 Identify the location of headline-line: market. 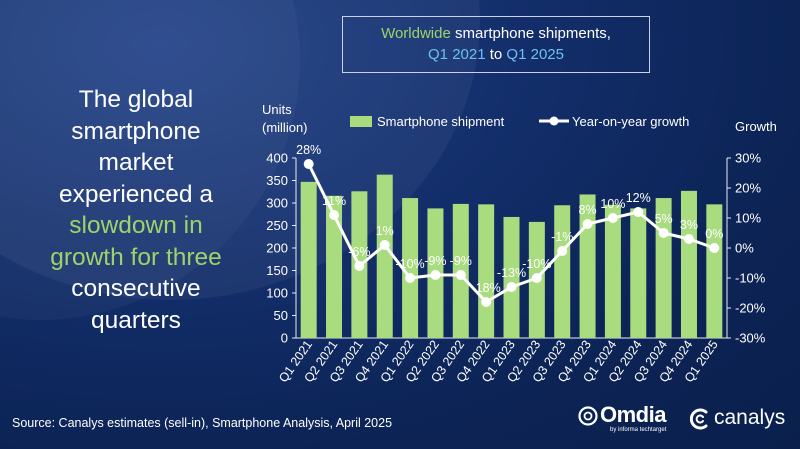
(136, 162).